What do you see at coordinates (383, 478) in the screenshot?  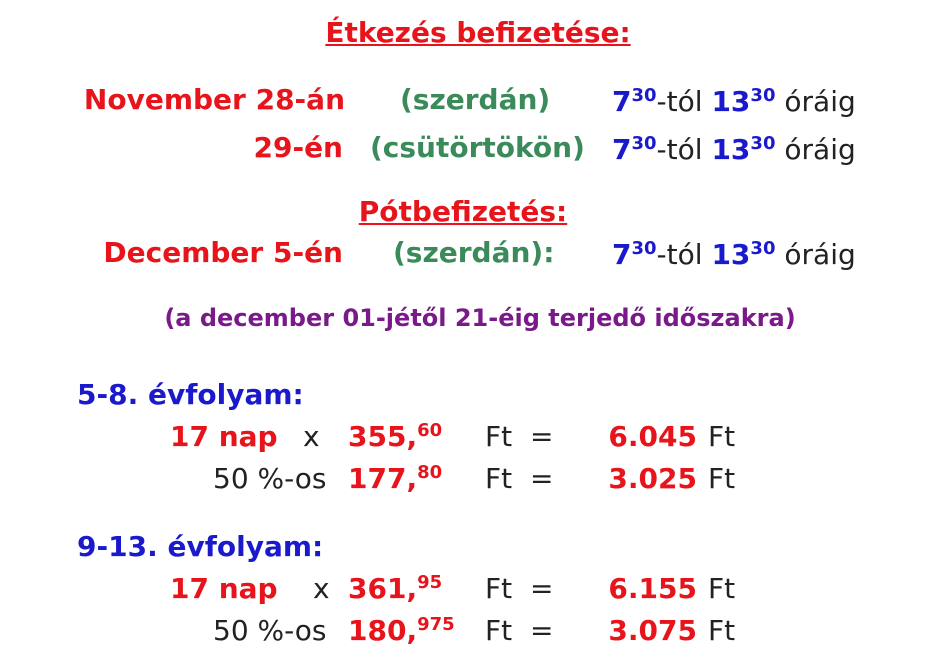 I see `price-int: 177,` at bounding box center [383, 478].